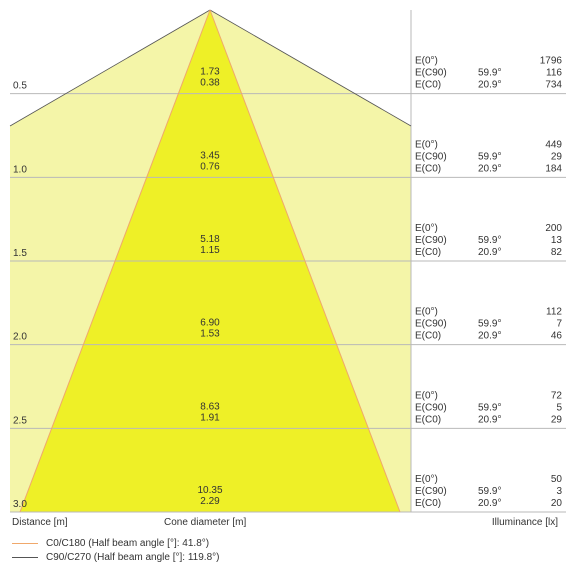 This screenshot has width=566, height=568. What do you see at coordinates (557, 479) in the screenshot?
I see `illuminance-e0: 50` at bounding box center [557, 479].